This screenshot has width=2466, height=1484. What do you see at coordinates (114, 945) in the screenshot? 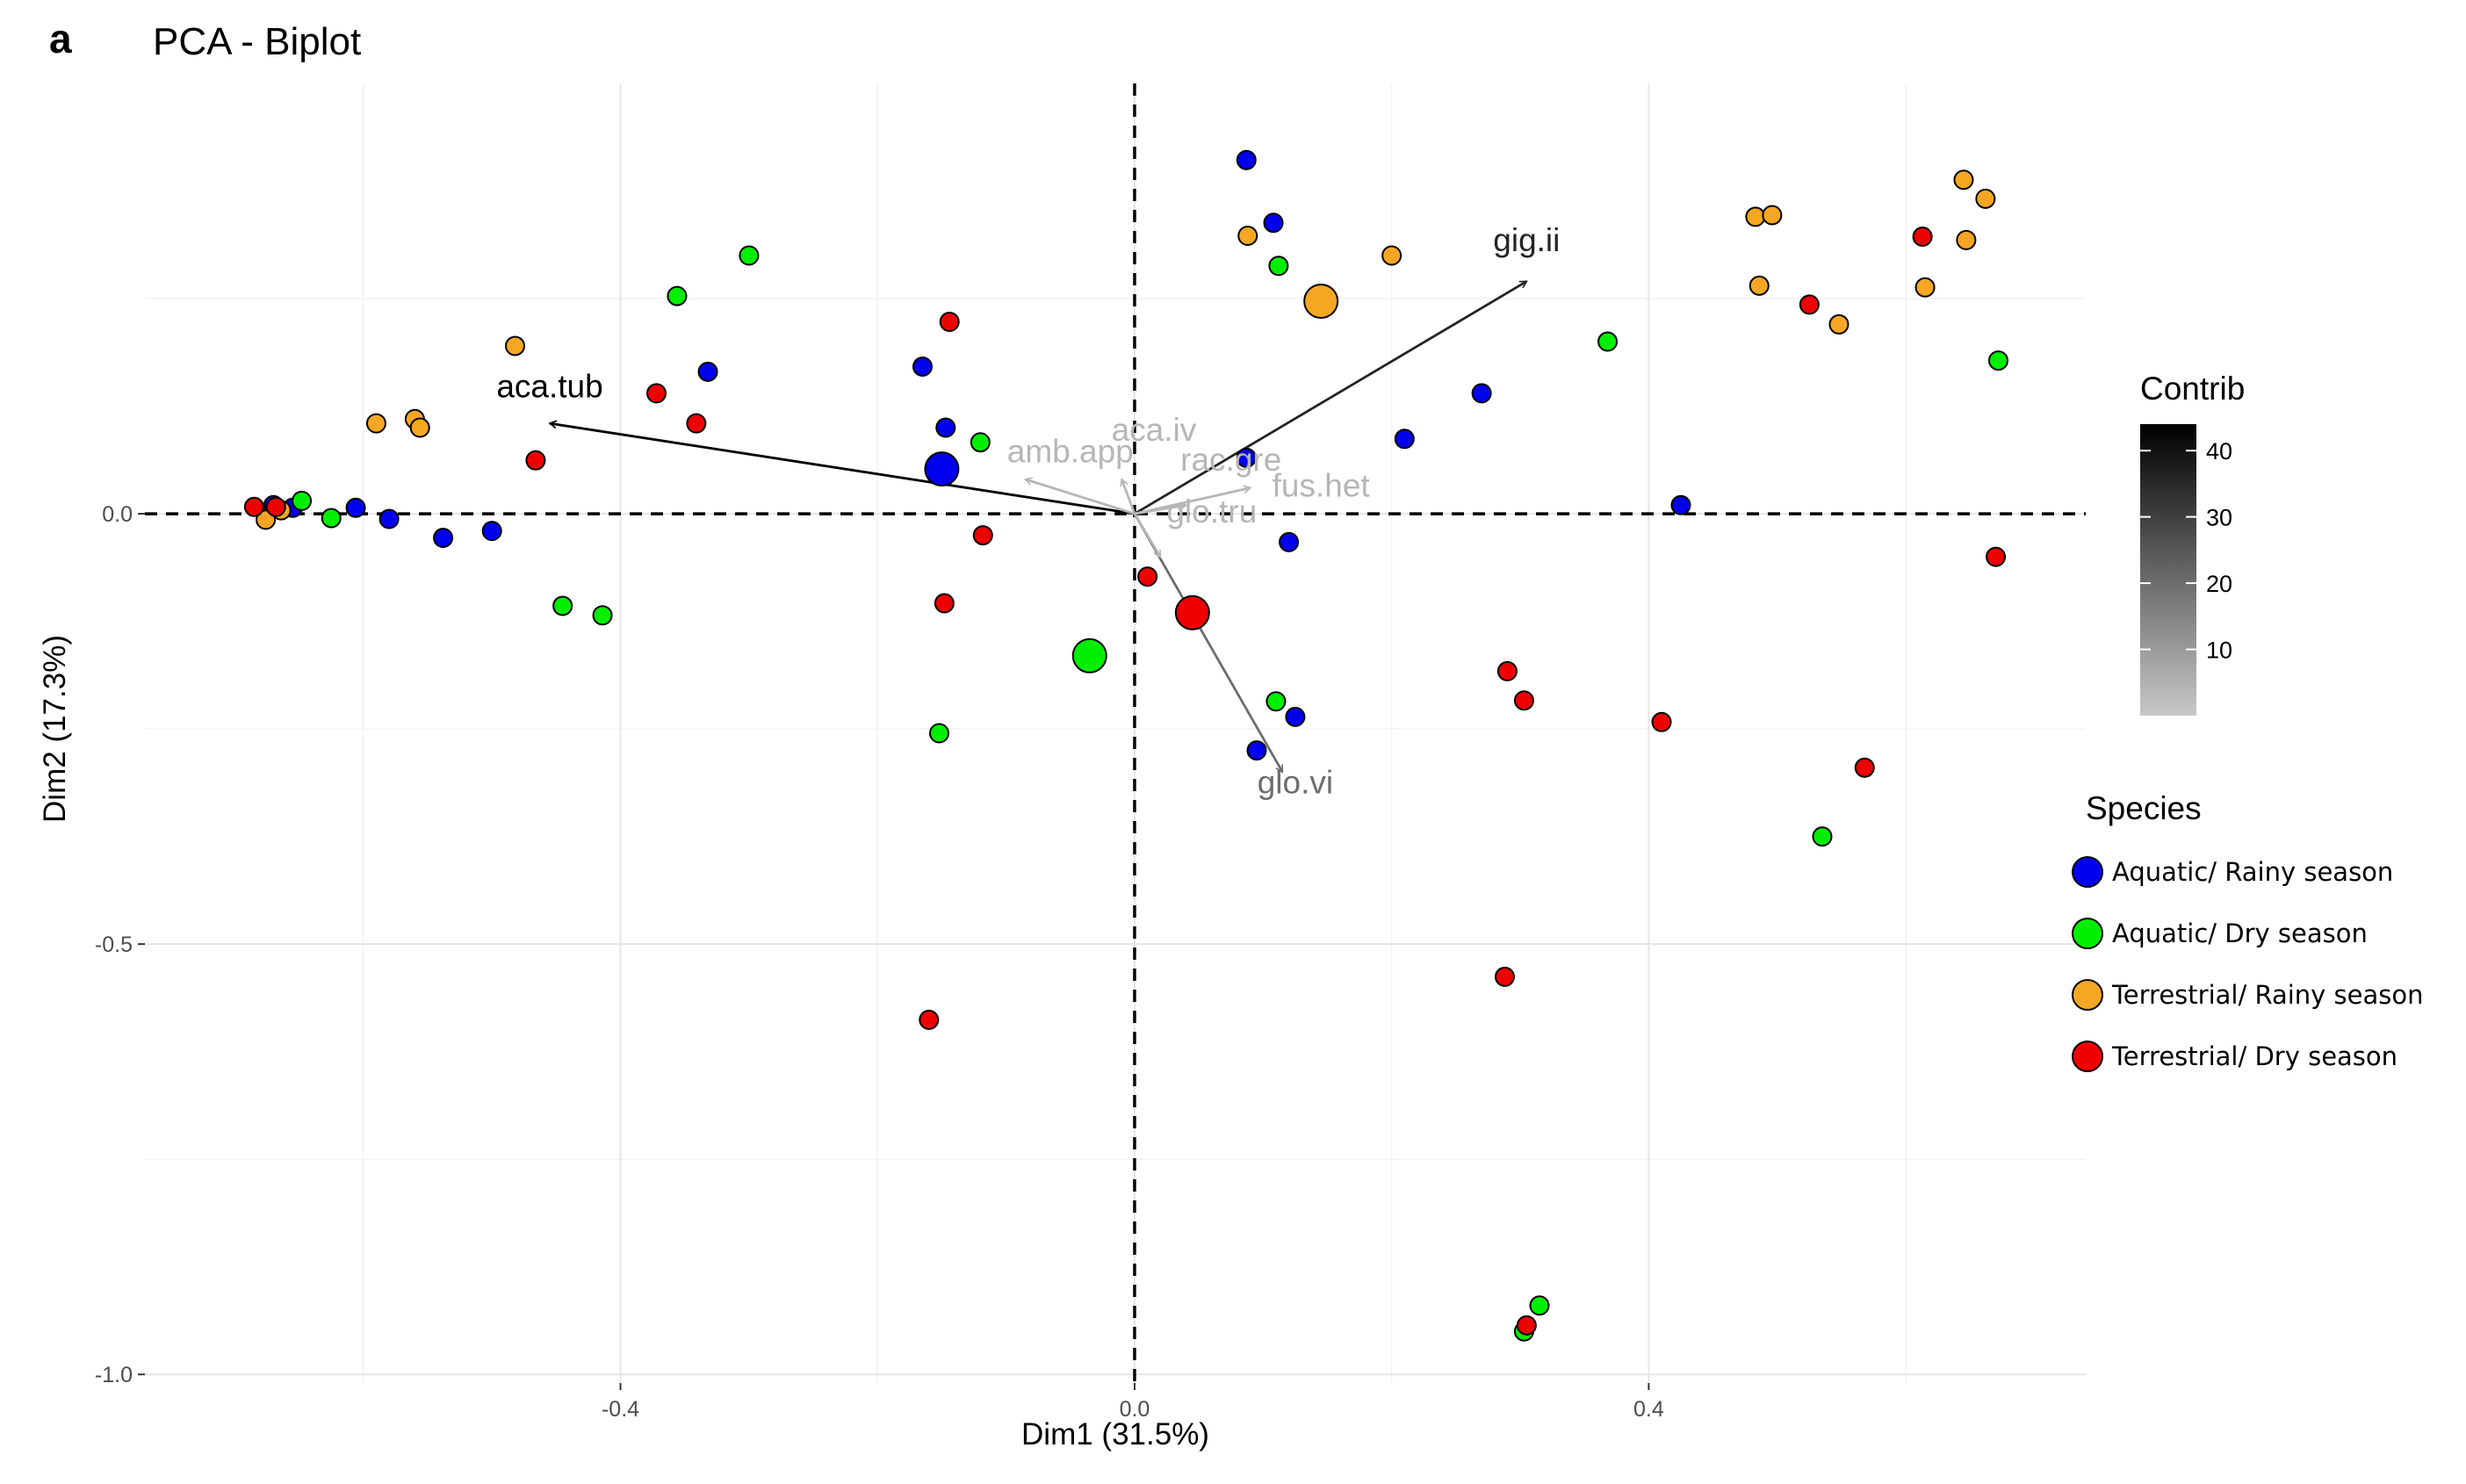
I see `y-tick-label: -0.5` at bounding box center [114, 945].